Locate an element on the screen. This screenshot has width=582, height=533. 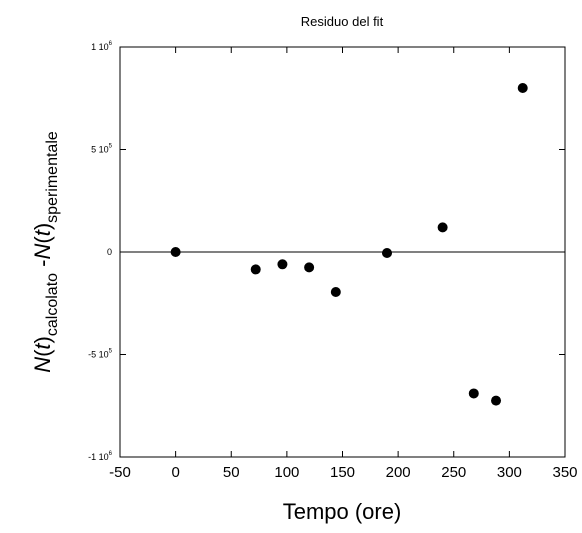
y-tick-mantissa: -5 10 is located at coordinates (98, 355).